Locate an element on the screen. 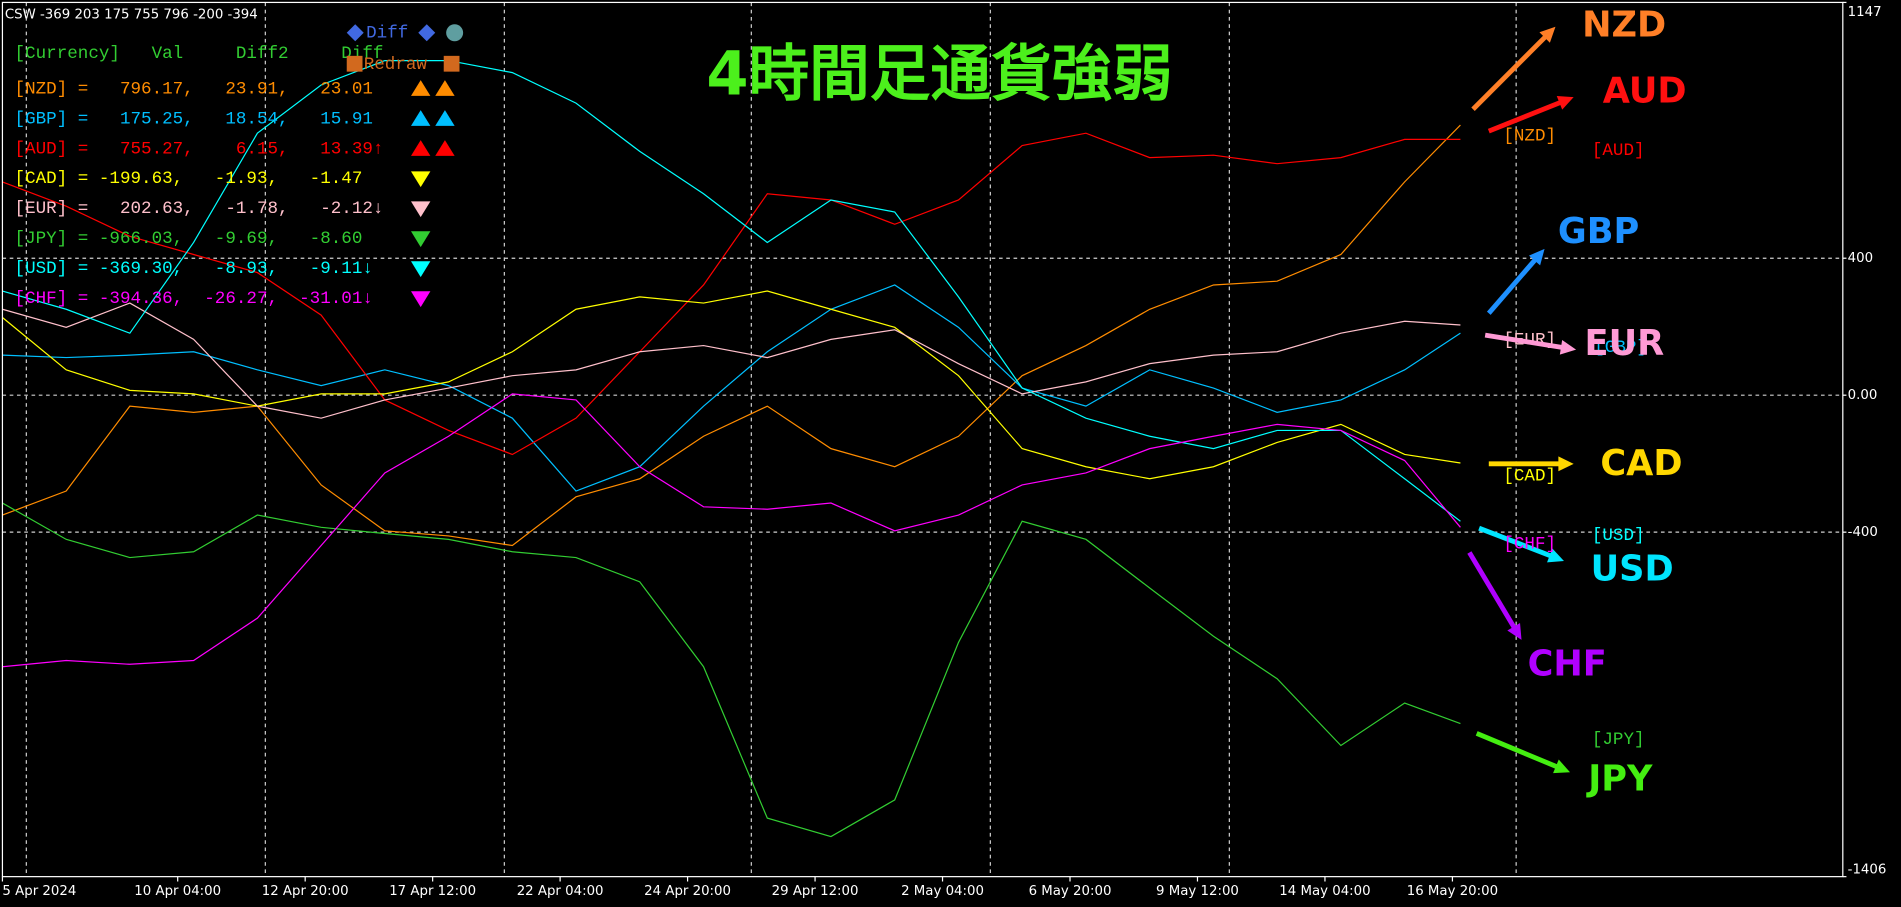  x-tick-label: 9 May 12:00 is located at coordinates (1197, 891).